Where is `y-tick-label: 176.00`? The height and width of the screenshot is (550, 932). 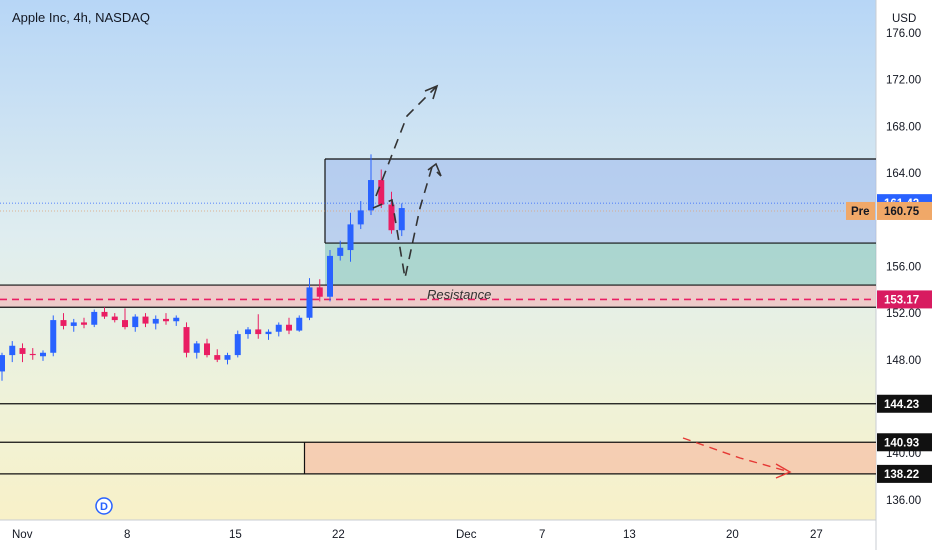
y-tick-label: 176.00 is located at coordinates (903, 34).